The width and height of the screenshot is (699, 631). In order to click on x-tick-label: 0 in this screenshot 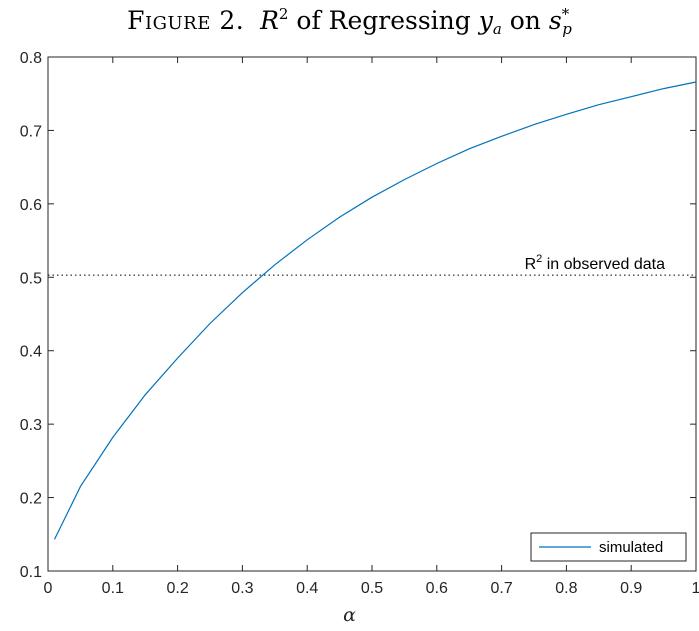, I will do `click(48, 588)`.